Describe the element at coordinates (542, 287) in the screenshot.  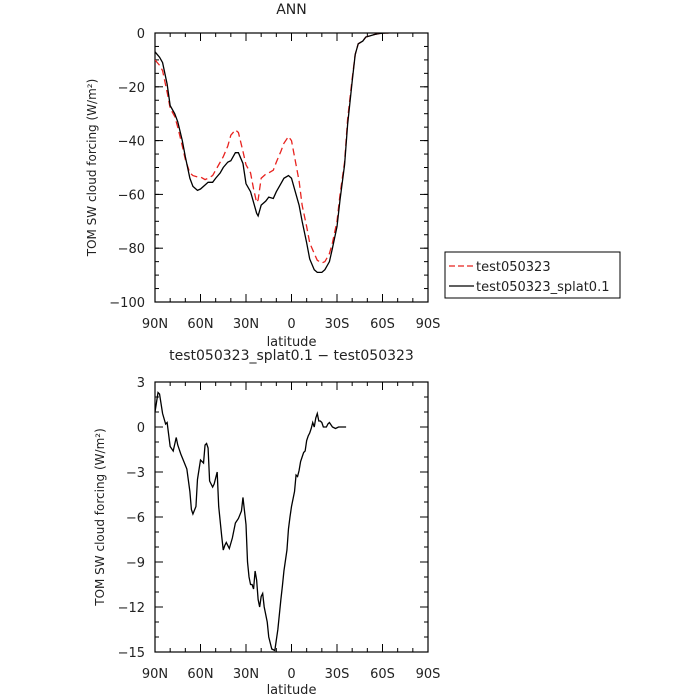
I see `legend-label: test050323_splat0.1` at that location.